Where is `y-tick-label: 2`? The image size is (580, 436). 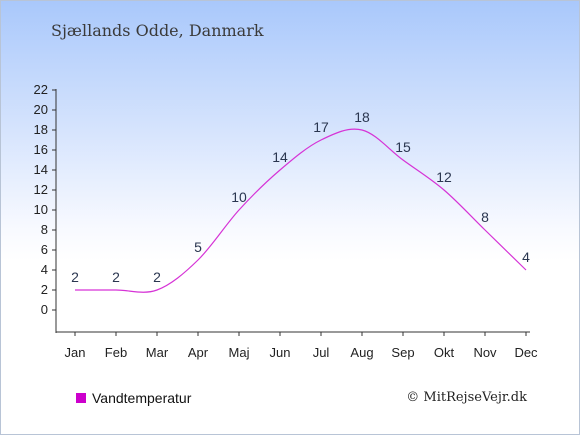 y-tick-label: 2 is located at coordinates (44, 289).